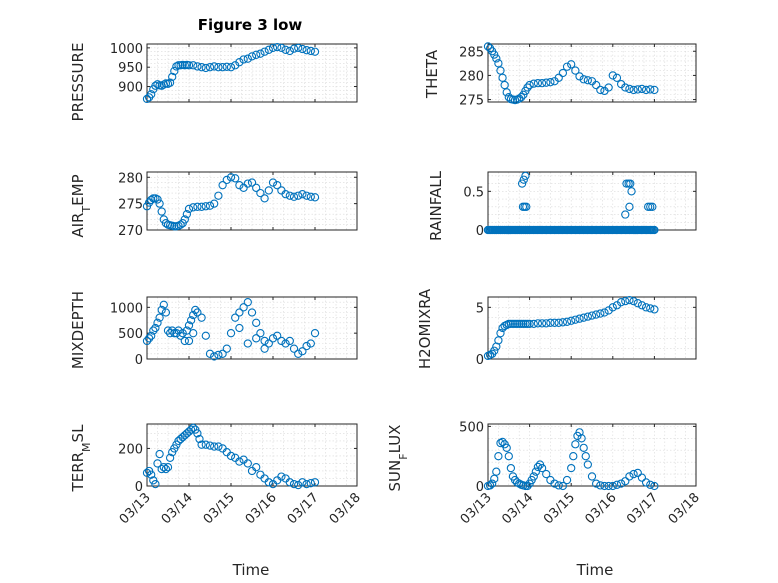  What do you see at coordinates (78, 82) in the screenshot?
I see `ylabel-pressure: PRESSURE` at bounding box center [78, 82].